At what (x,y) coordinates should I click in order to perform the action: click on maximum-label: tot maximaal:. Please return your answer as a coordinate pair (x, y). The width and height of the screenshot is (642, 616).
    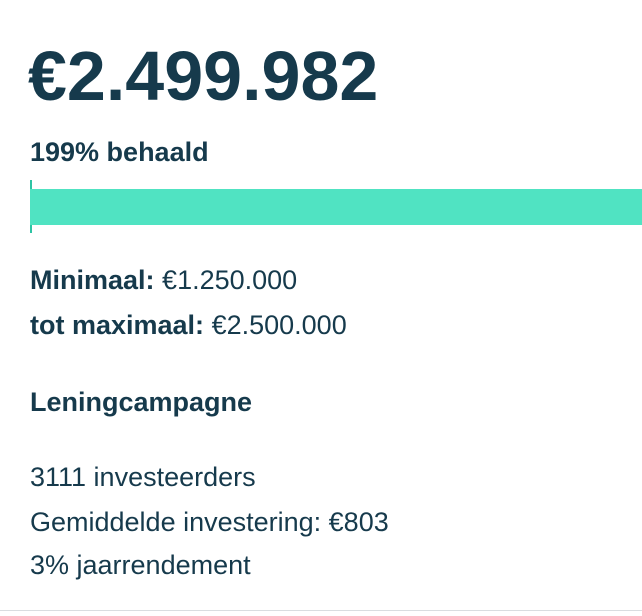
    Looking at the image, I should click on (117, 325).